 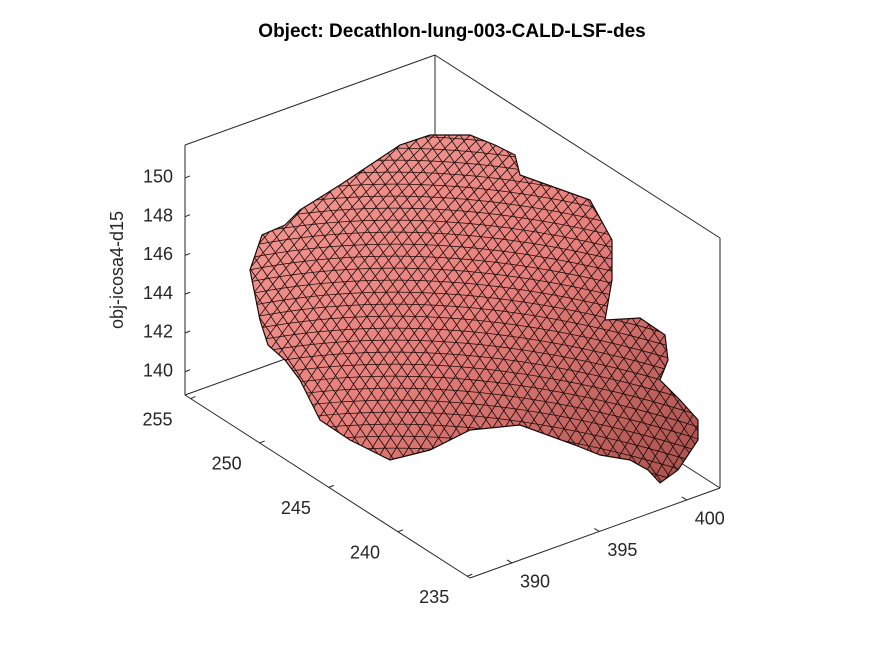 I want to click on z-tick-label: 146, so click(x=158, y=254).